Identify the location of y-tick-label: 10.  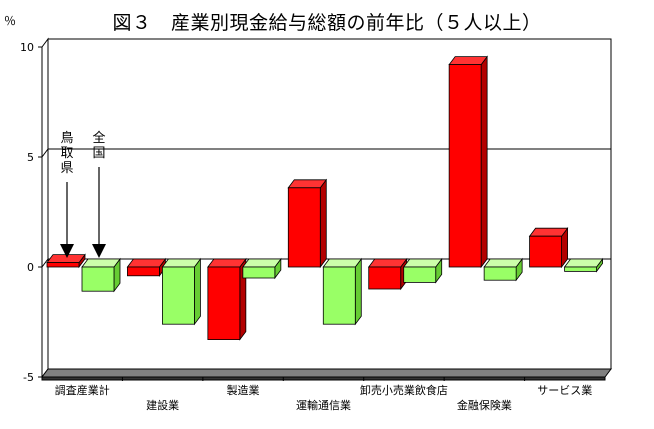
(27, 47).